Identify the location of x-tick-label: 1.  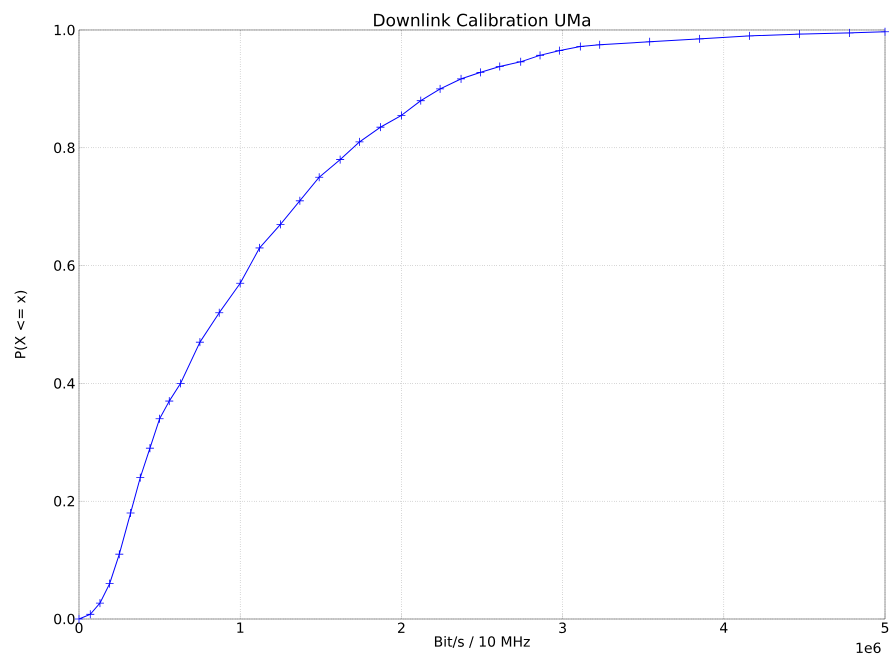
(240, 627).